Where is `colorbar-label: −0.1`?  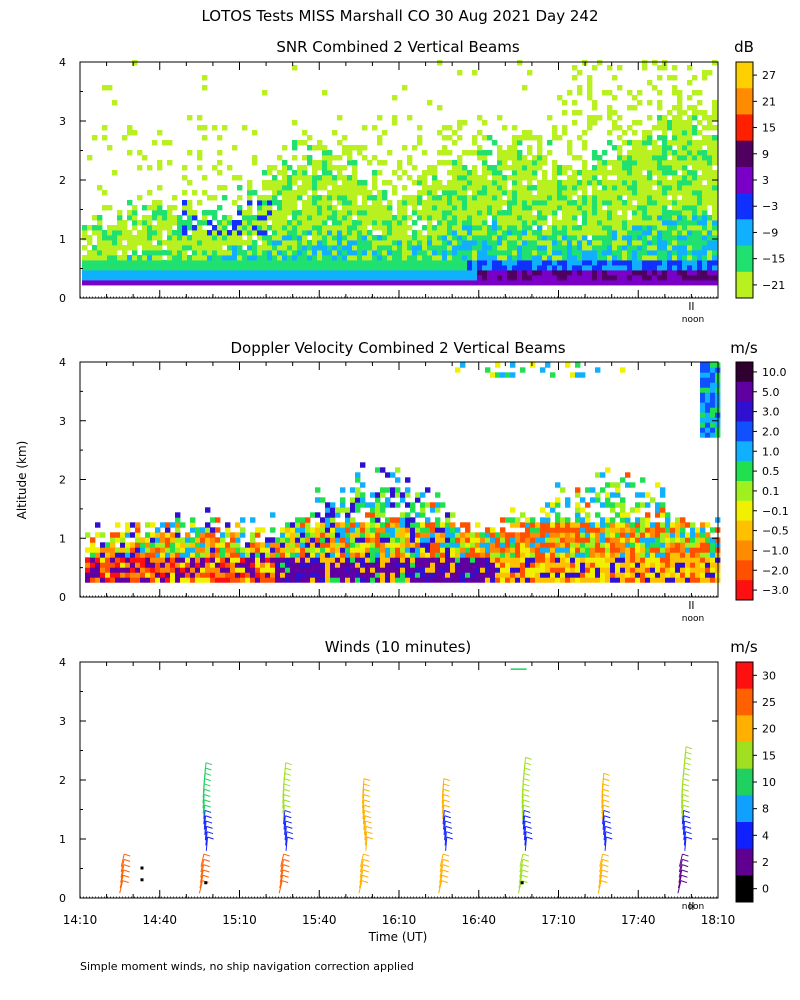
colorbar-label: −0.1 is located at coordinates (775, 511).